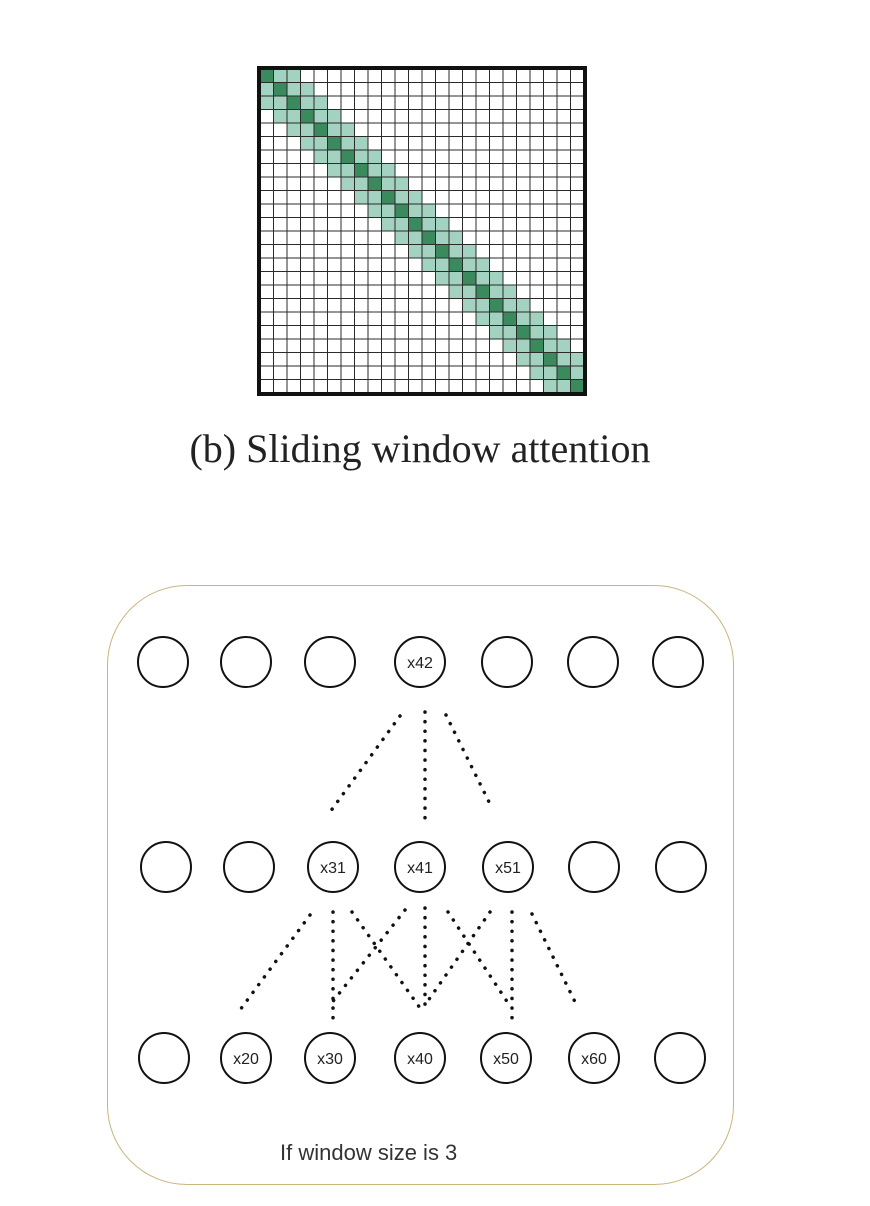 The width and height of the screenshot is (870, 1206). I want to click on token-label: x60, so click(594, 1059).